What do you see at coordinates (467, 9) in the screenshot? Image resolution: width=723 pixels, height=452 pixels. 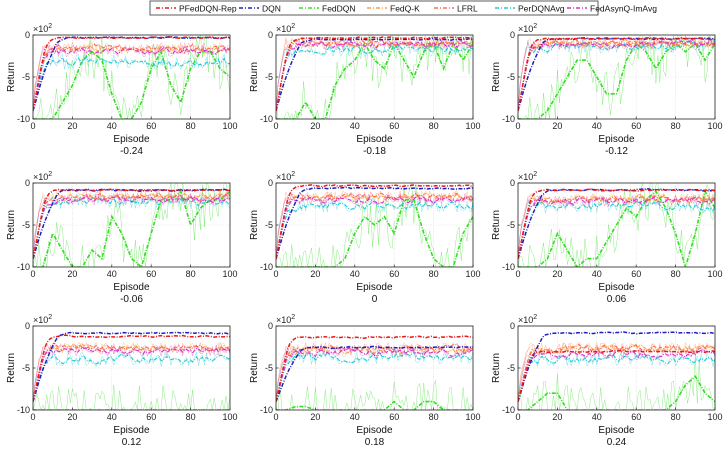 I see `legend-label-lfrl: LFRL` at bounding box center [467, 9].